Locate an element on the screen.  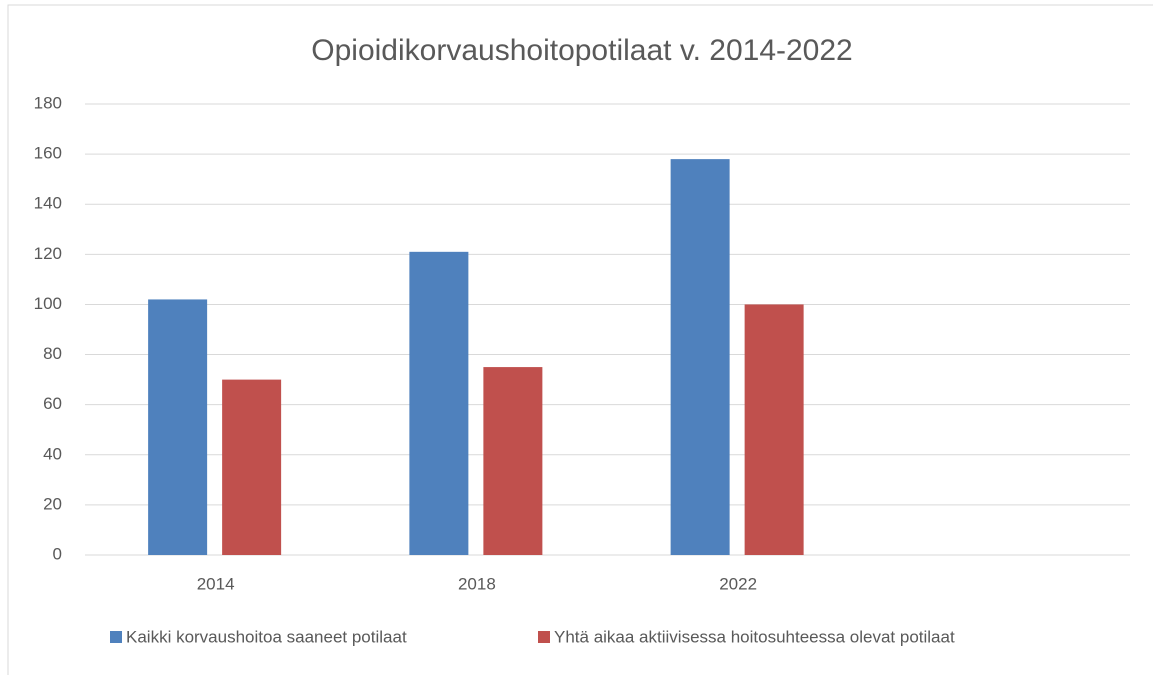
y-tick-label: 80 is located at coordinates (52, 353).